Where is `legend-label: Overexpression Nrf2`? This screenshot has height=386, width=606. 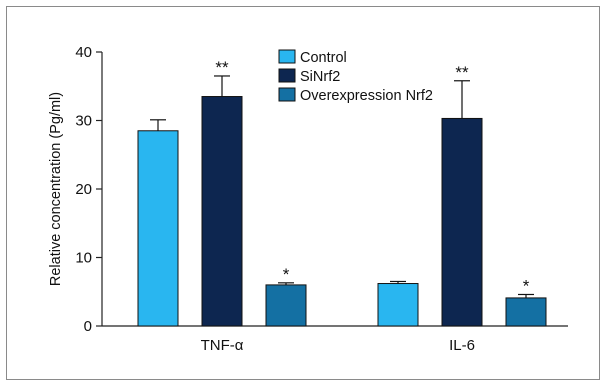 legend-label: Overexpression Nrf2 is located at coordinates (366, 96).